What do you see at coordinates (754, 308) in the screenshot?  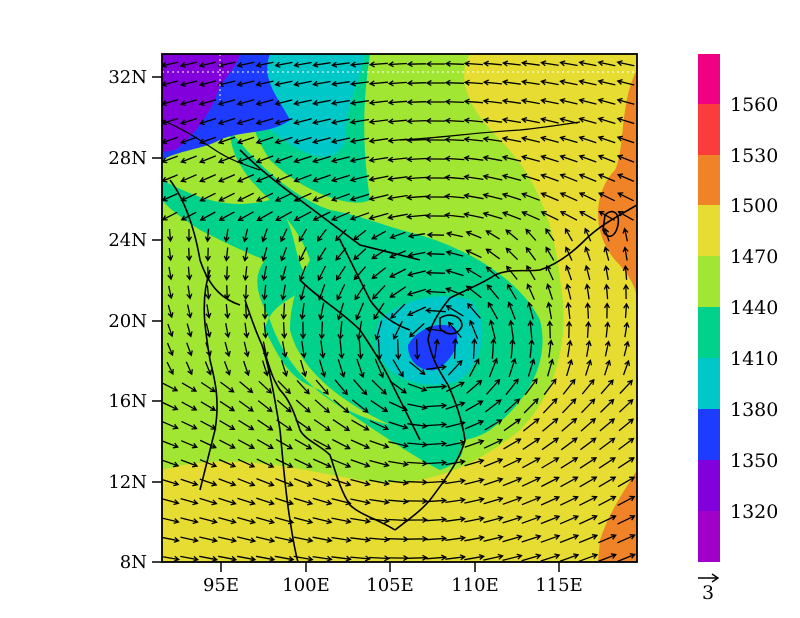 I see `colorbar-label-1440: 1440` at bounding box center [754, 308].